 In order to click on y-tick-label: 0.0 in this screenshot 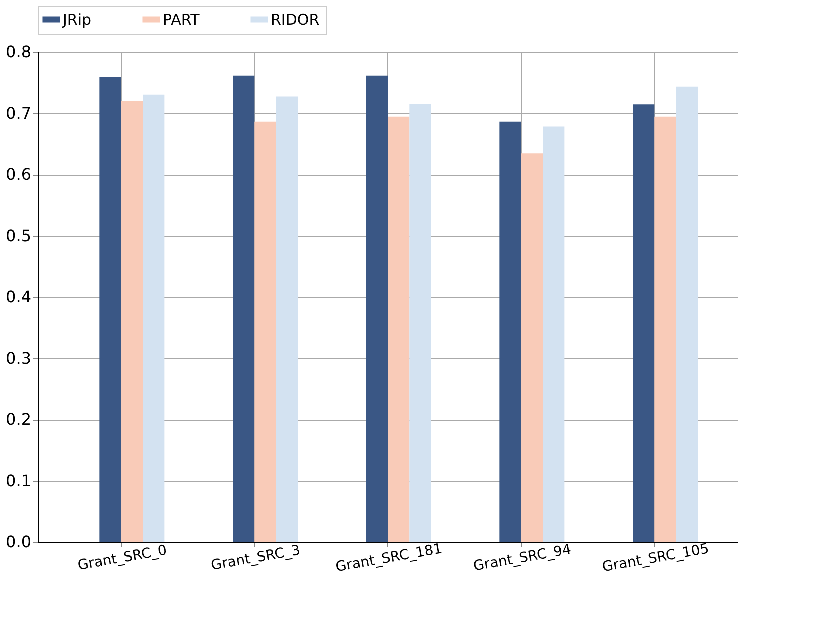, I will do `click(19, 542)`.